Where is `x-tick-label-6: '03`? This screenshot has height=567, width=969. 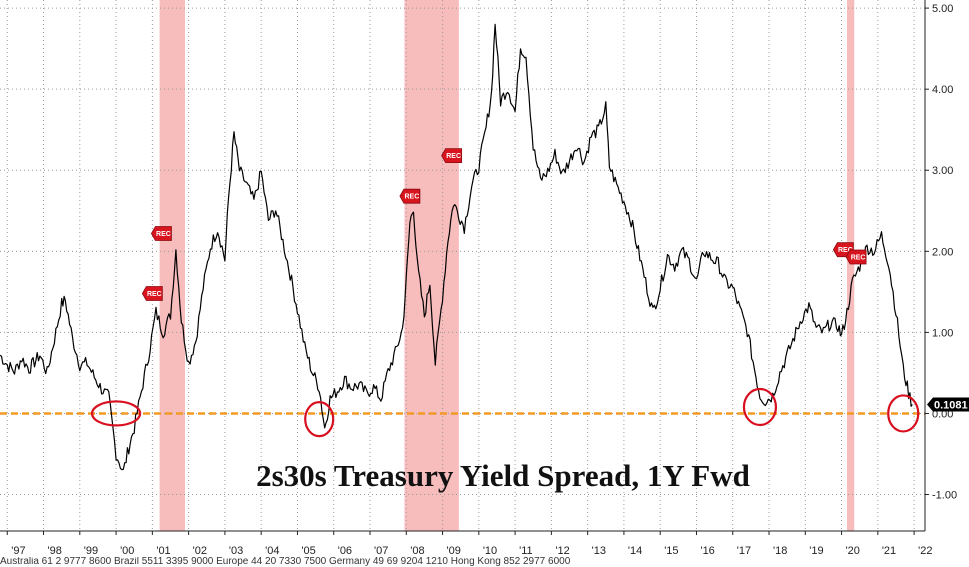
x-tick-label-6: '03 is located at coordinates (236, 551).